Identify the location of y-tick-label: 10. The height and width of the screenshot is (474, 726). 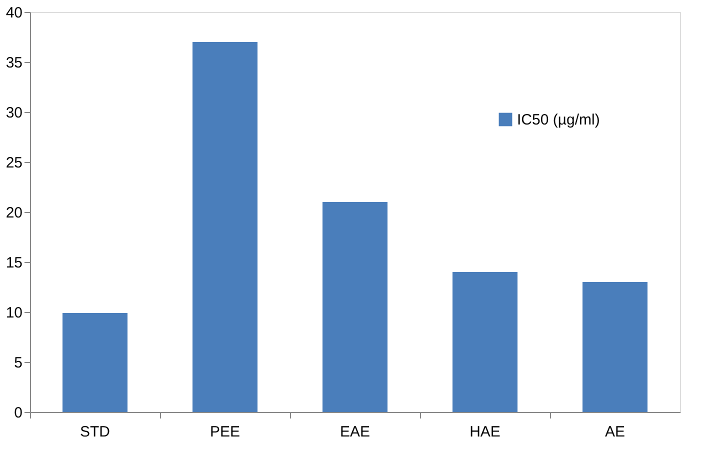
(14, 313).